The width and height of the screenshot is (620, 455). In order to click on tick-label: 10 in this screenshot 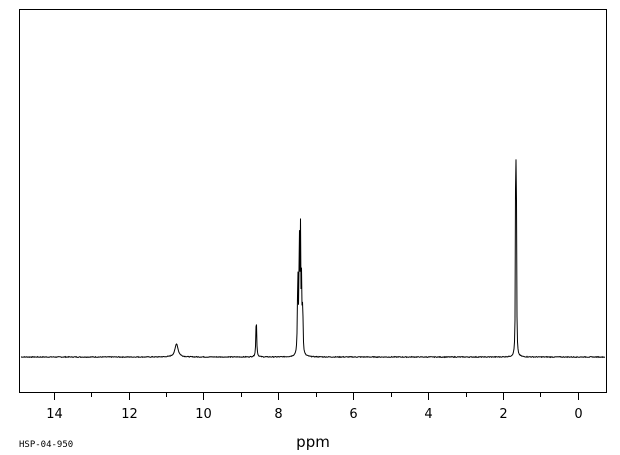, I will do `click(203, 414)`.